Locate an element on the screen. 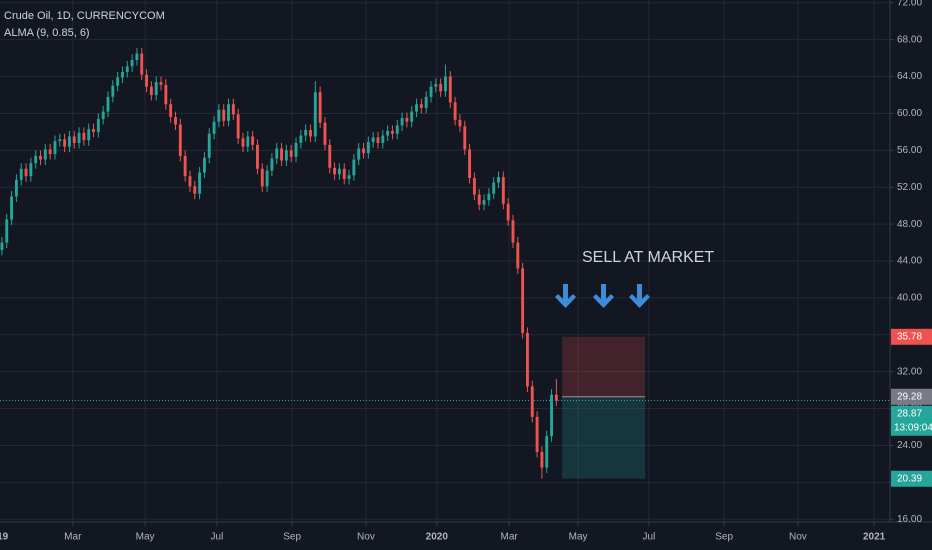  x-tick-label: 2021 is located at coordinates (874, 537).